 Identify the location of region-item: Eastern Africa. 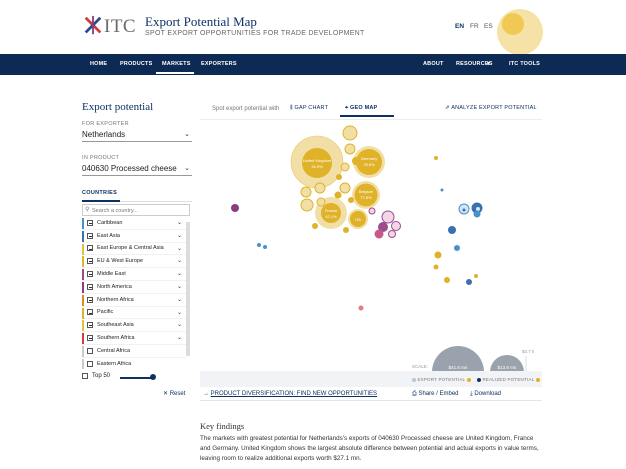
(134, 363).